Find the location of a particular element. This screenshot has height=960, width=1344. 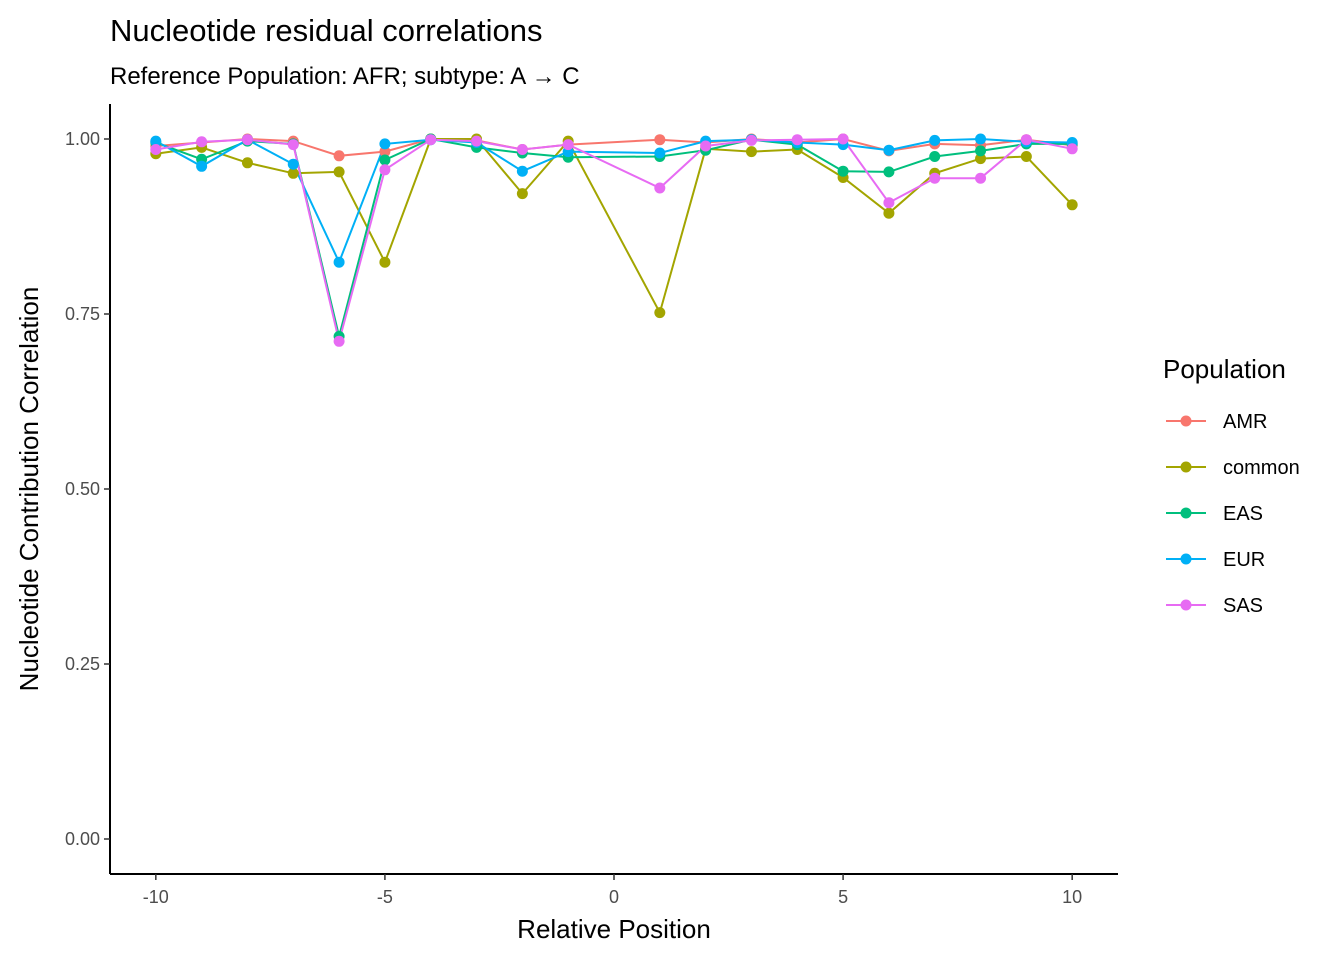

legend-item-eur: EUR is located at coordinates (1215, 560).